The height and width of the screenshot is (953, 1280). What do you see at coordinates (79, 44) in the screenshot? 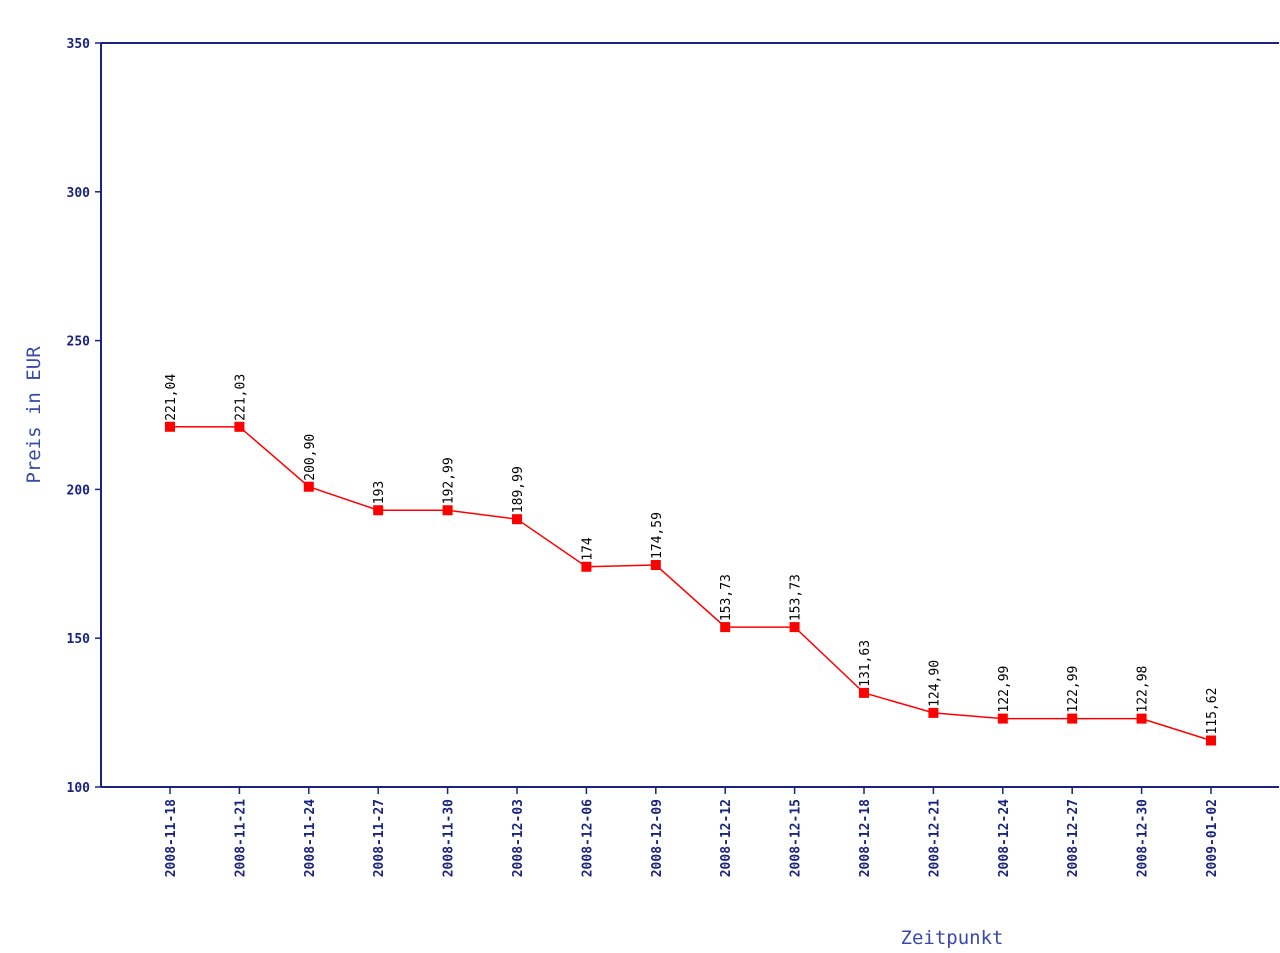
I see `y-tick-label: 350` at bounding box center [79, 44].